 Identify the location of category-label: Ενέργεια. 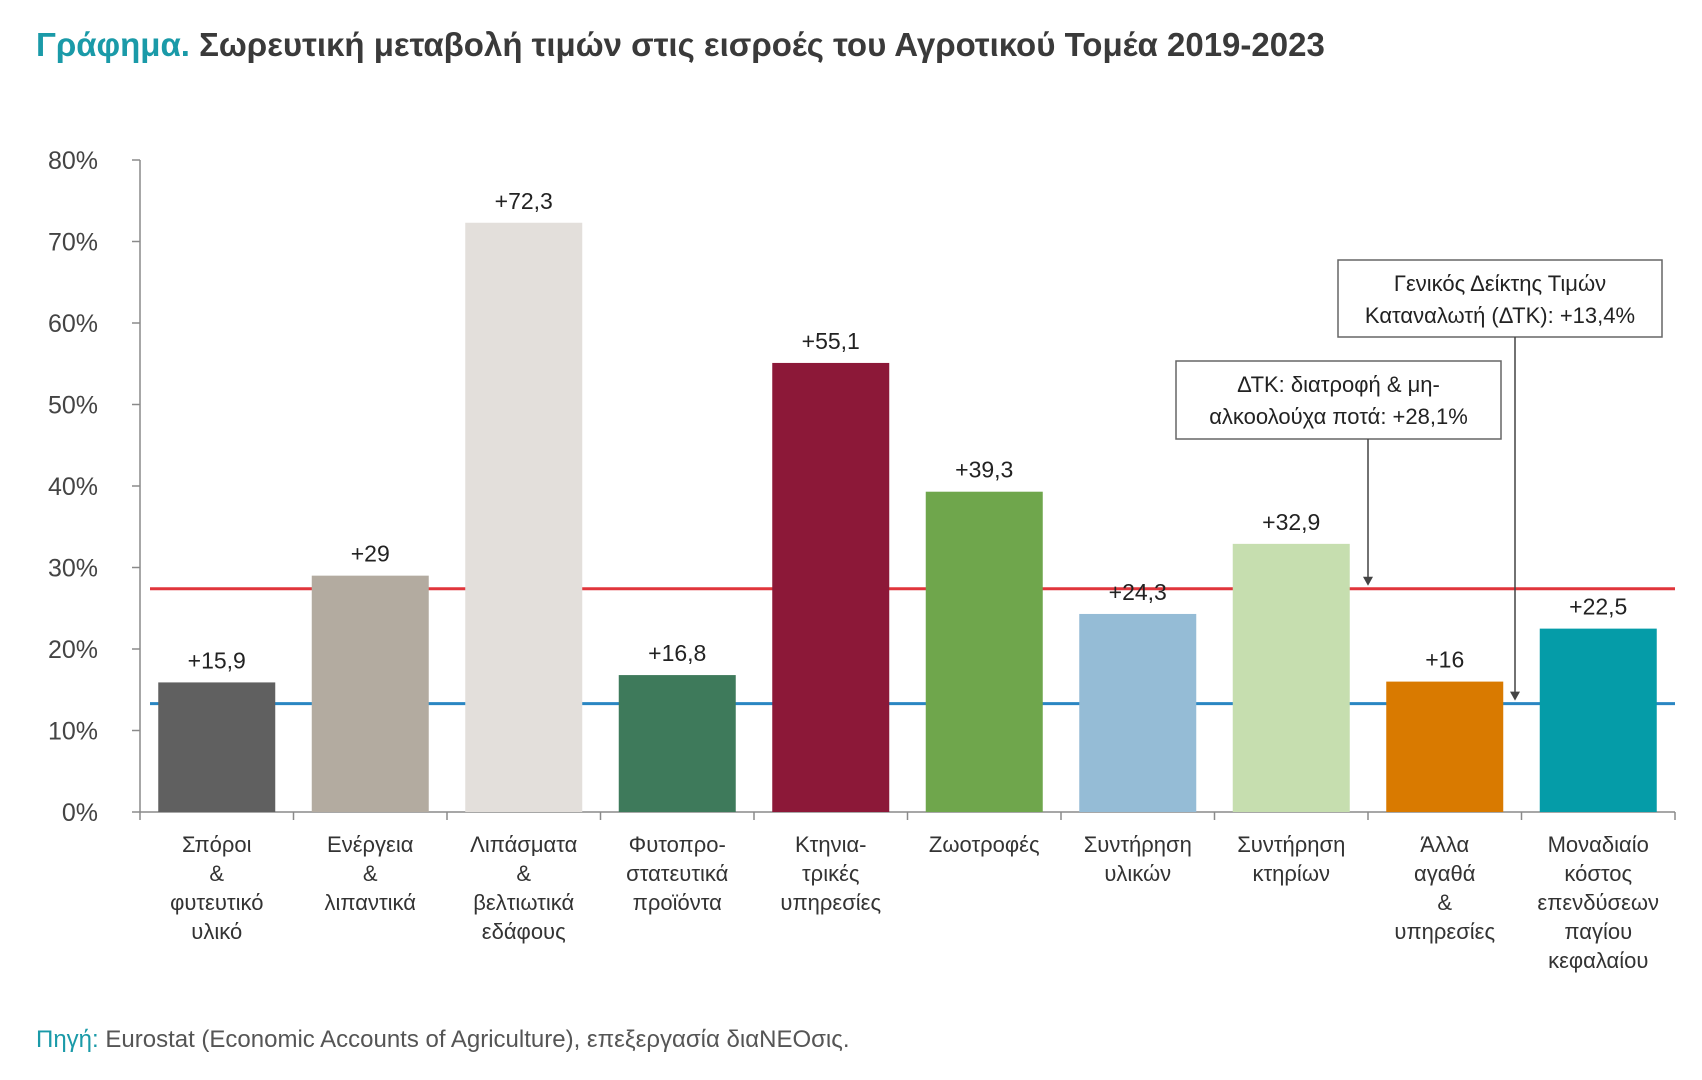
(370, 844).